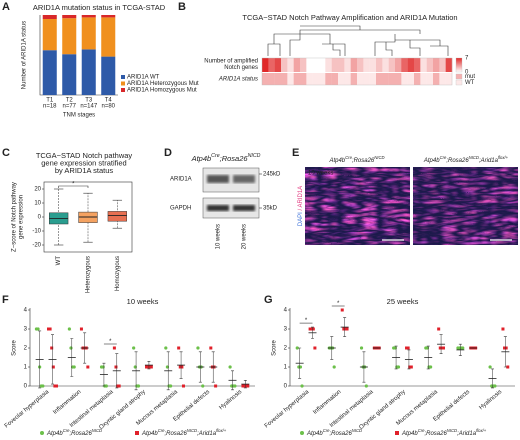 The height and width of the screenshot is (440, 520). What do you see at coordinates (230, 400) in the screenshot?
I see `x-tick-label: Hyalinosis` at bounding box center [230, 400].